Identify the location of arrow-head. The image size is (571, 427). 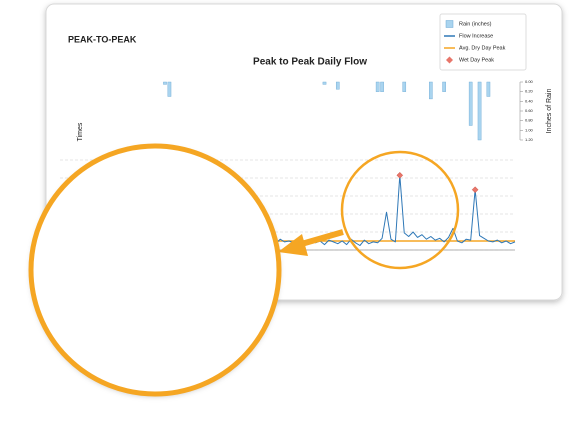
(293, 245).